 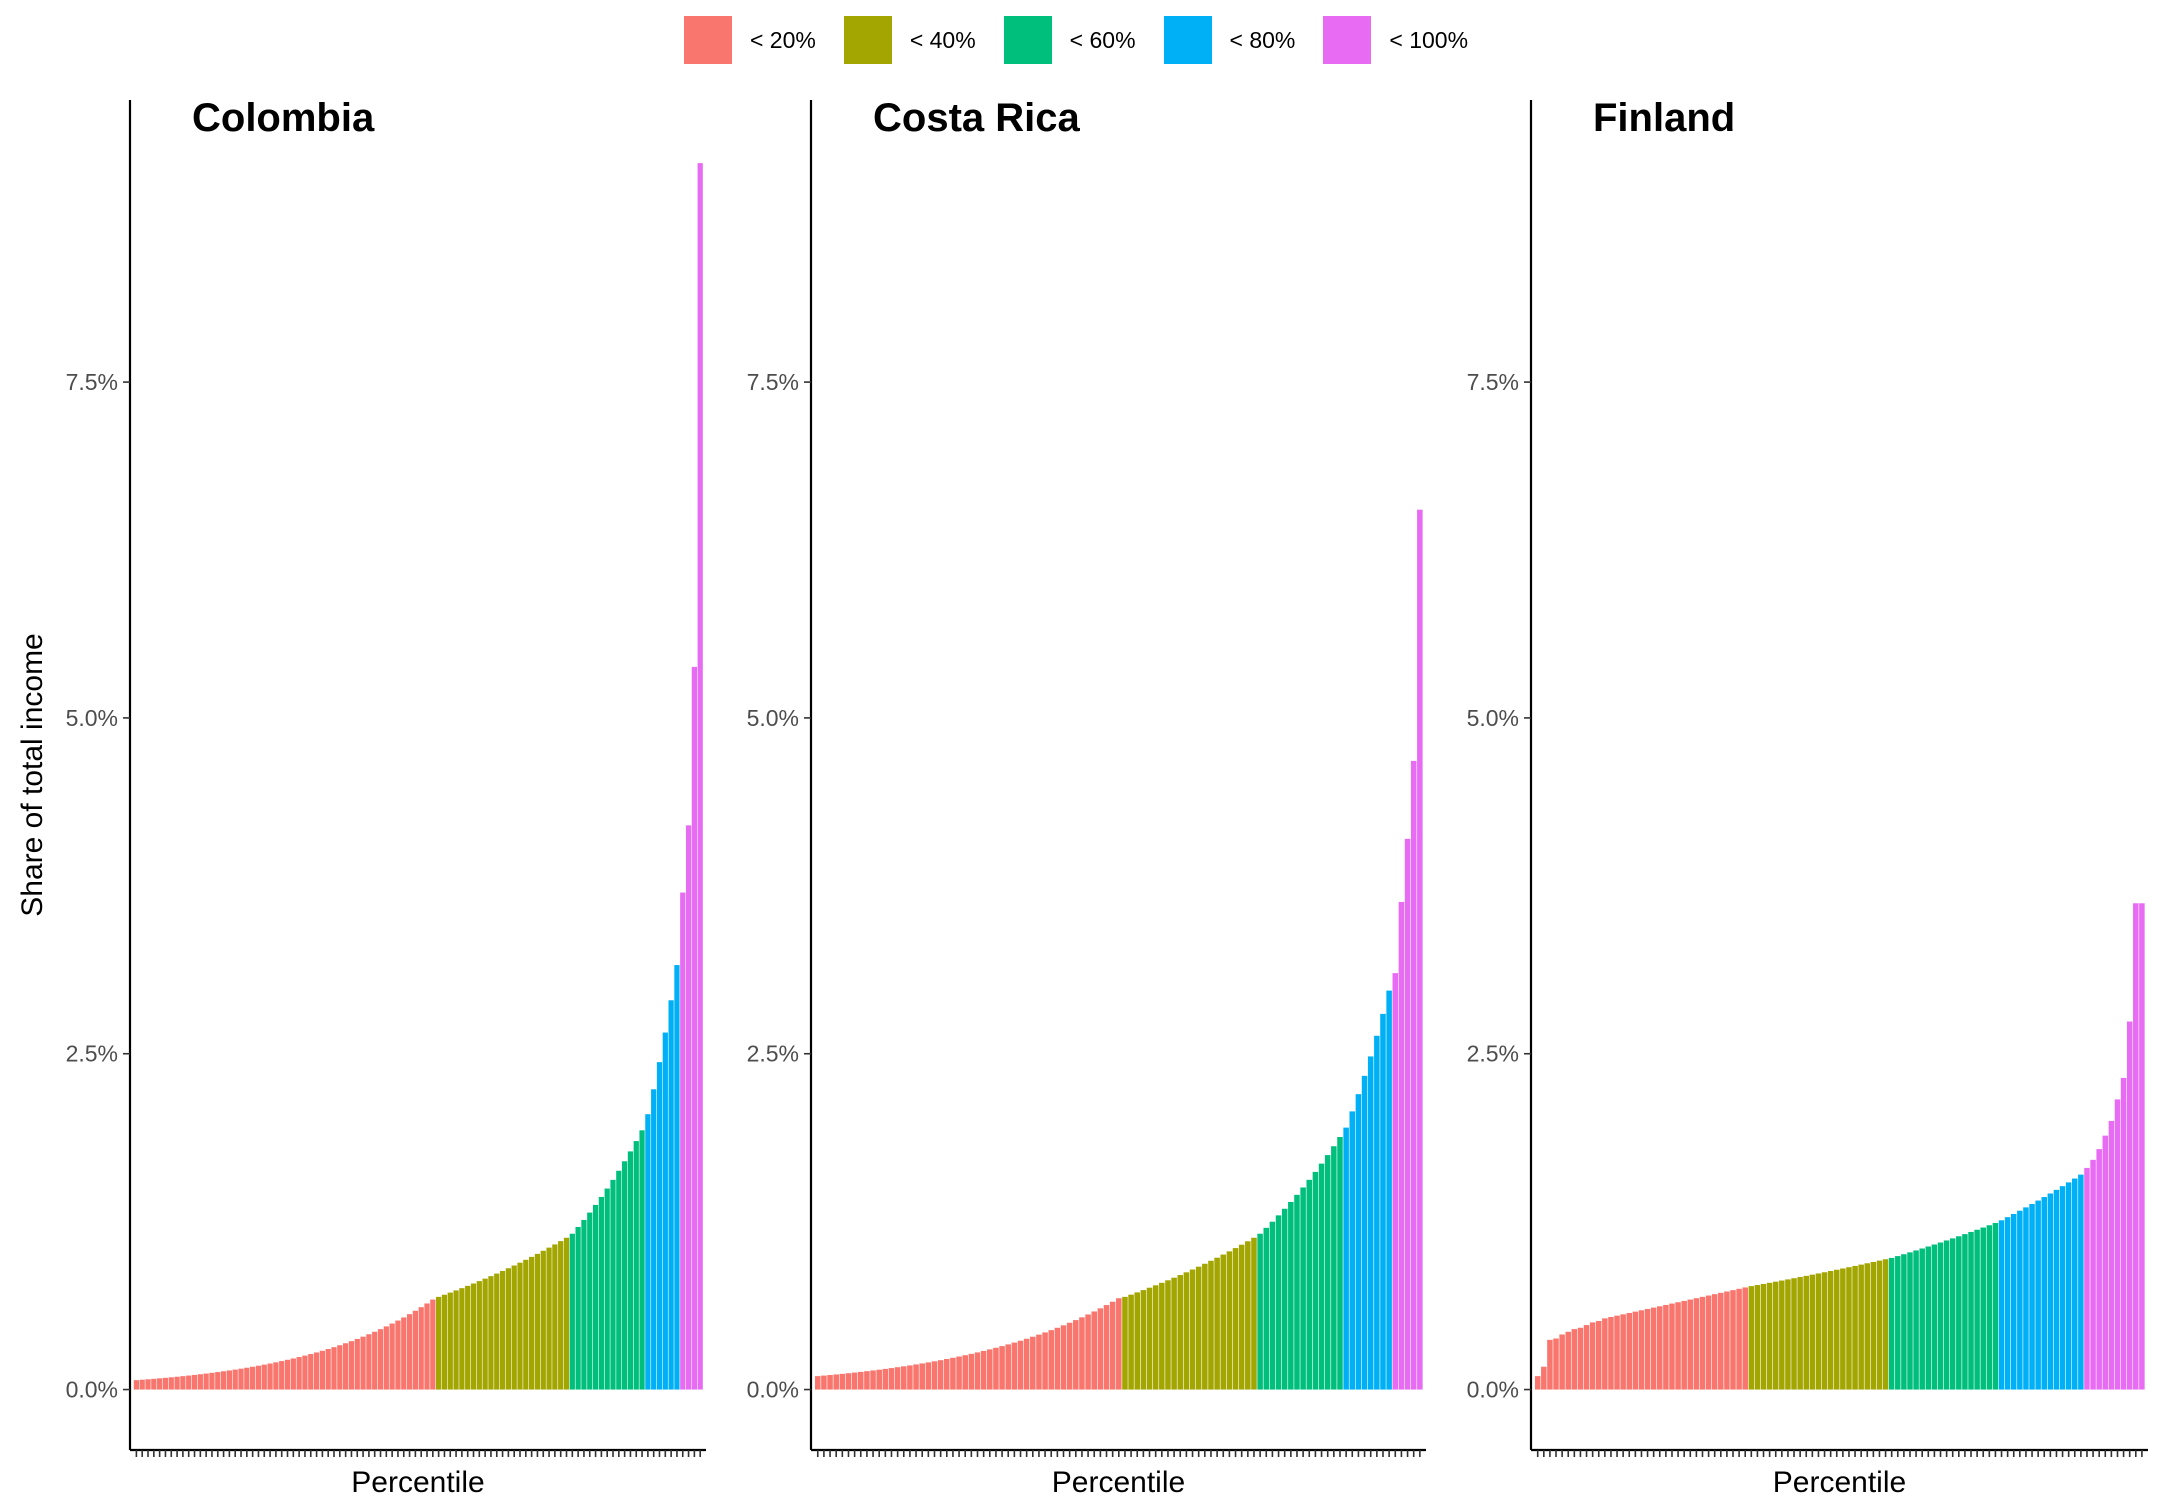 I want to click on y-tick-label: 5.0%, so click(x=773, y=718).